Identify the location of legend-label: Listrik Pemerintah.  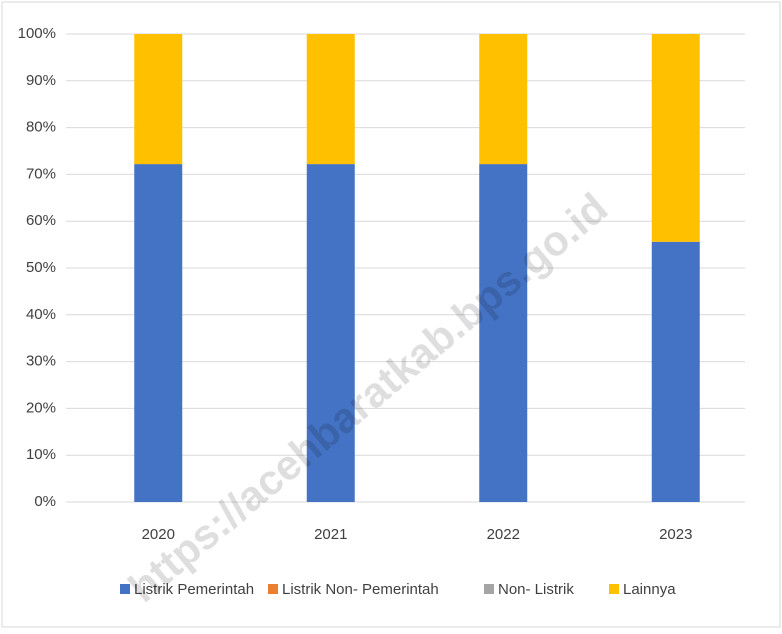
(194, 589).